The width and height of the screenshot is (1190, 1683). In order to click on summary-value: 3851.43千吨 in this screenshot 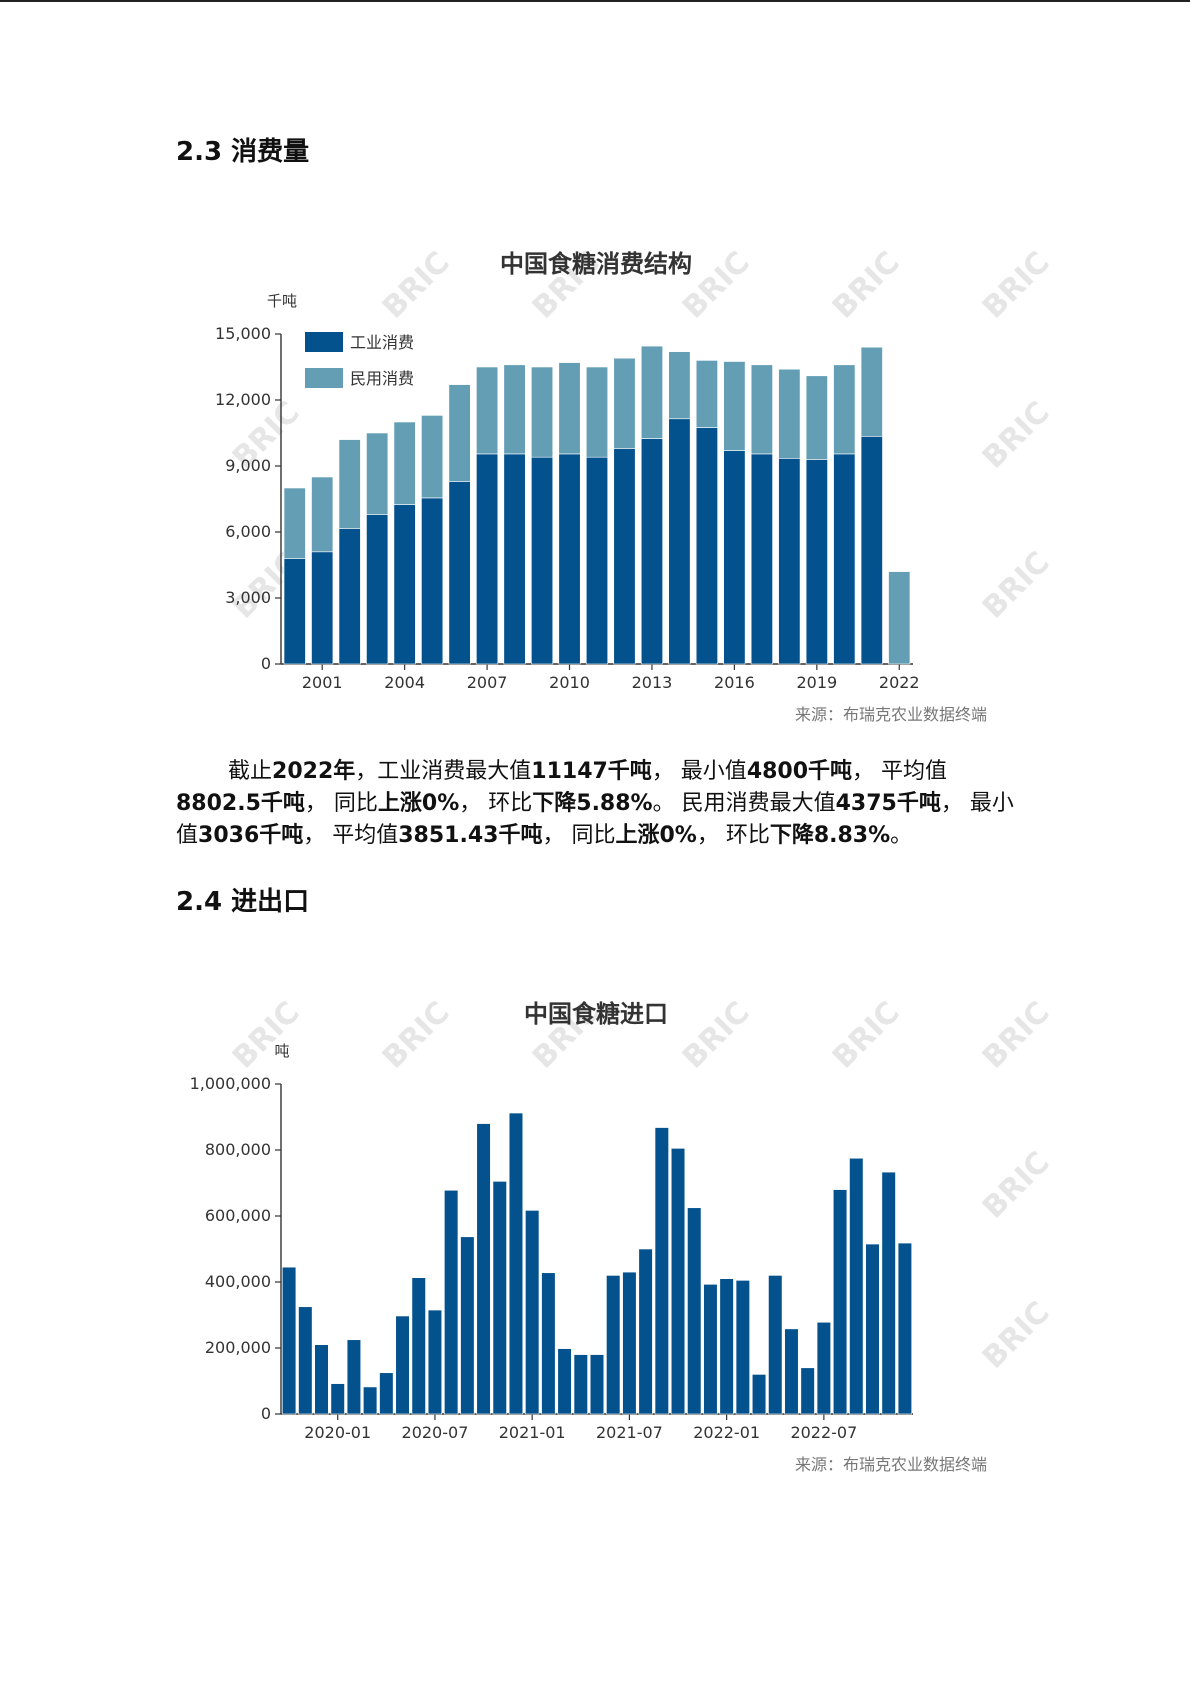, I will do `click(470, 835)`.